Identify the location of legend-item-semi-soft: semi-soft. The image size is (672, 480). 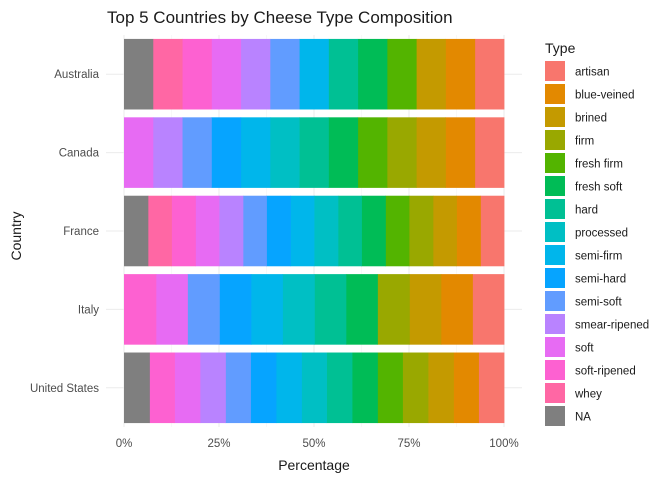
(583, 301).